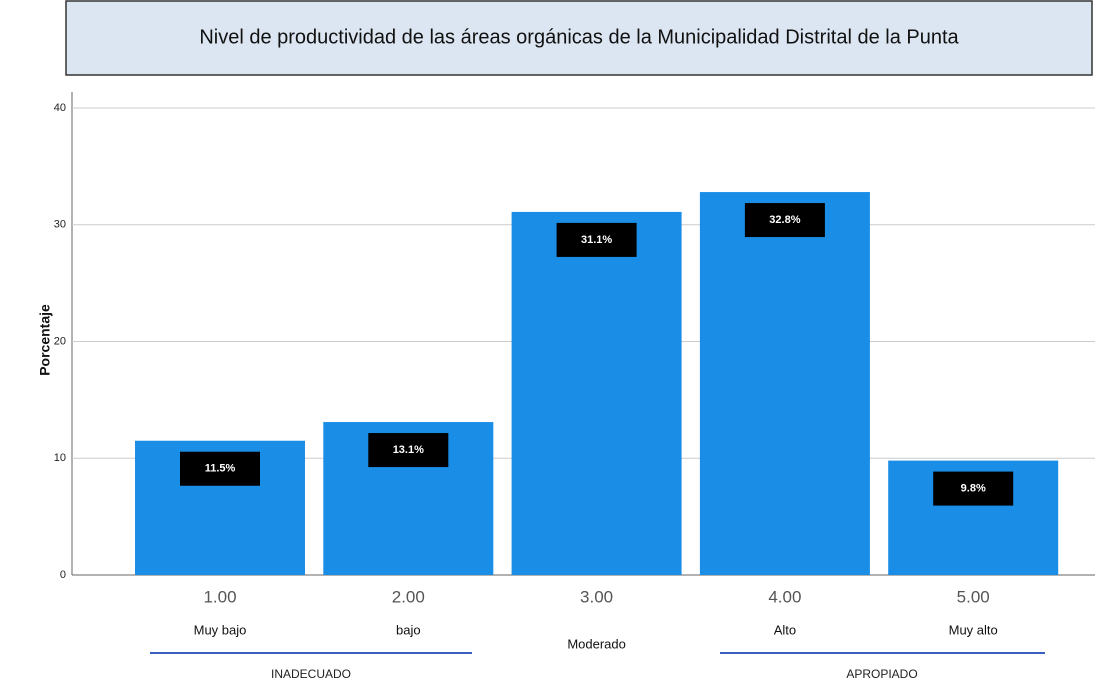  I want to click on value-label: 31.1%, so click(596, 240).